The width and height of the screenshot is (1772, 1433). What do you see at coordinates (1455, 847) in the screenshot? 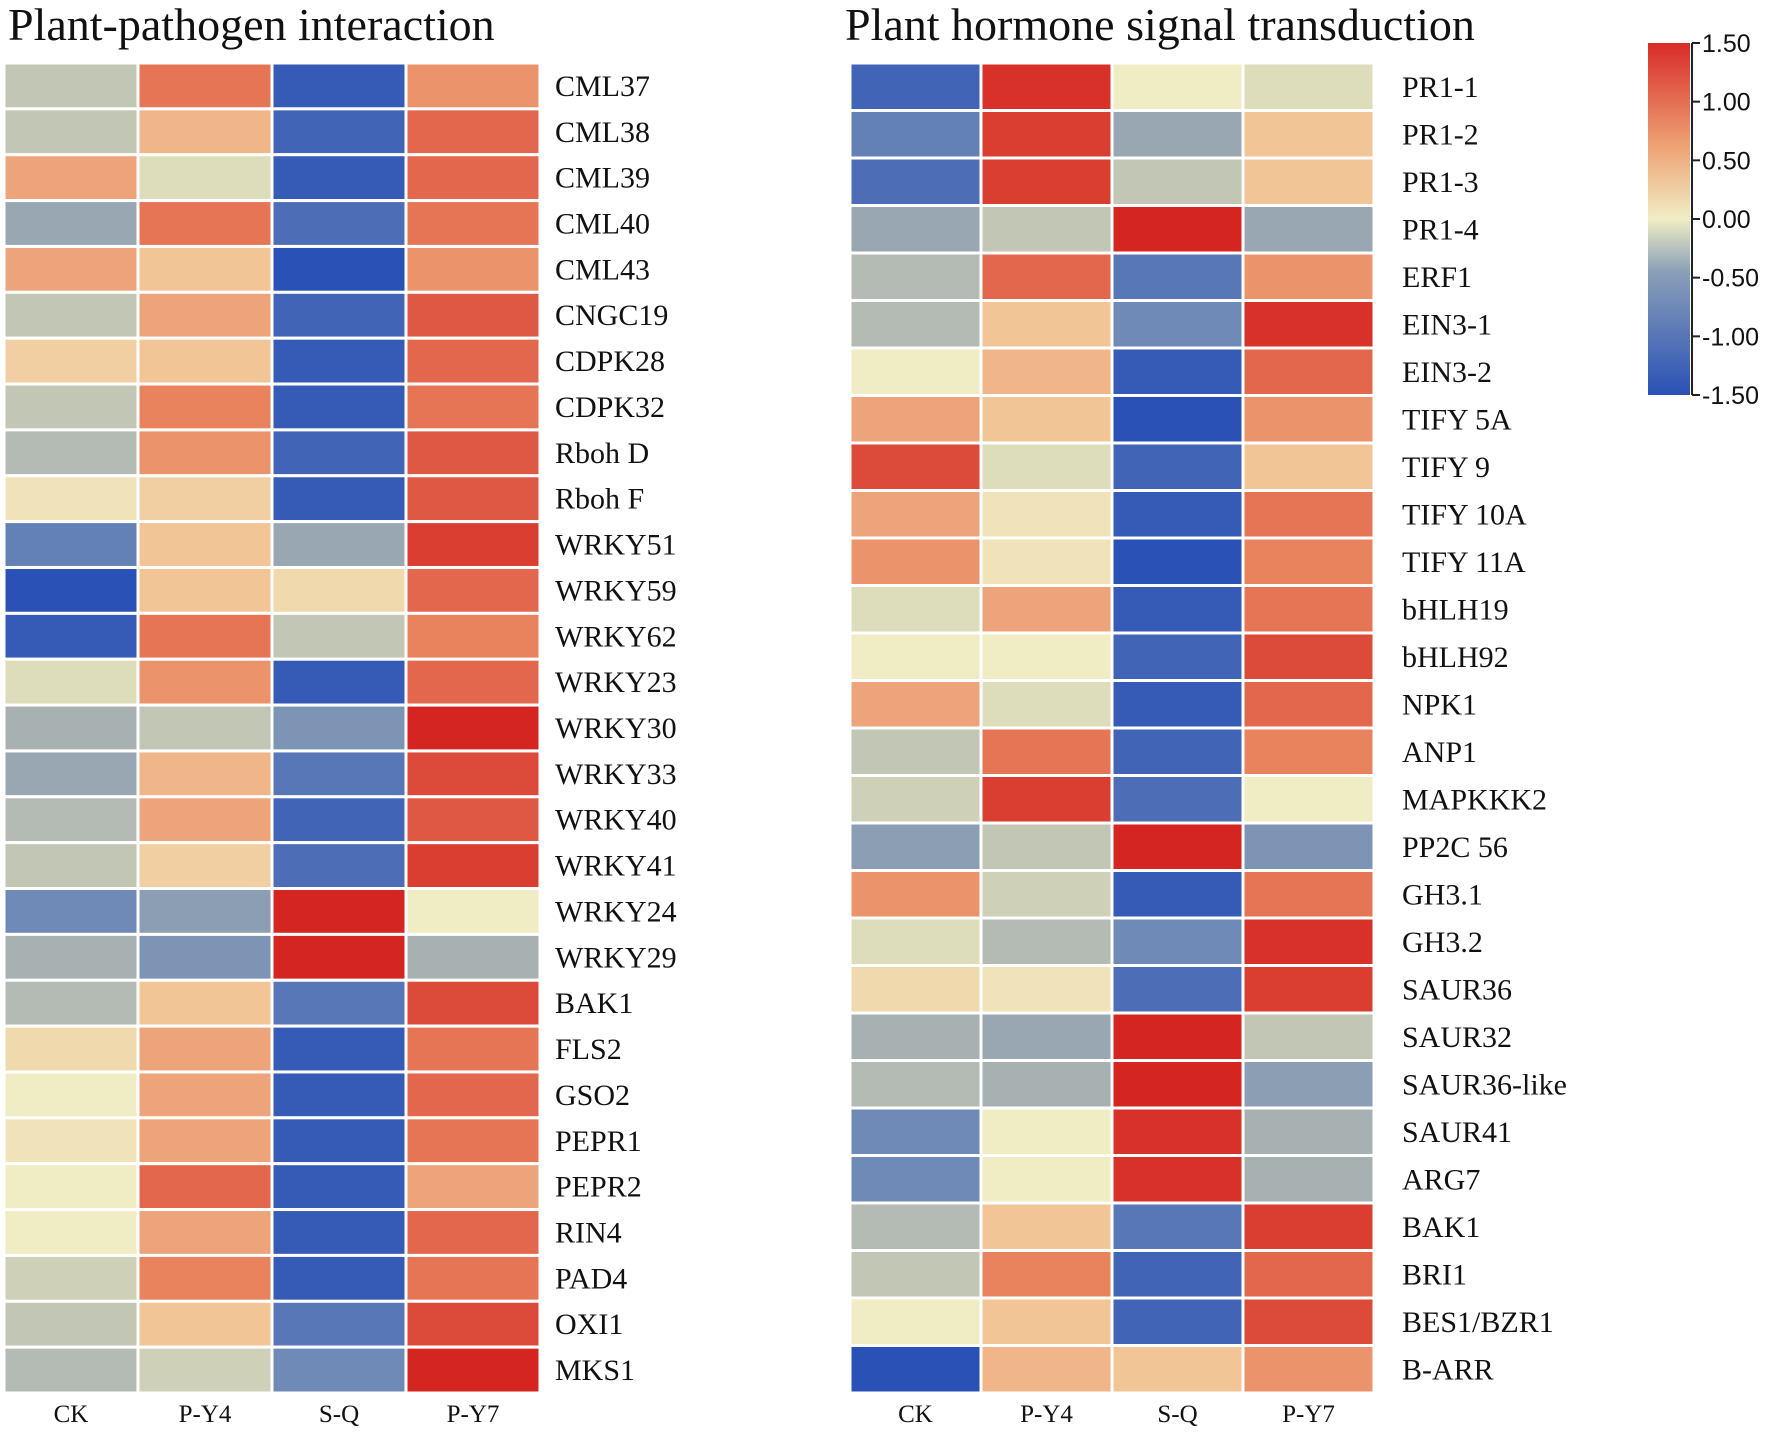
I see `row-label: PP2C 56` at bounding box center [1455, 847].